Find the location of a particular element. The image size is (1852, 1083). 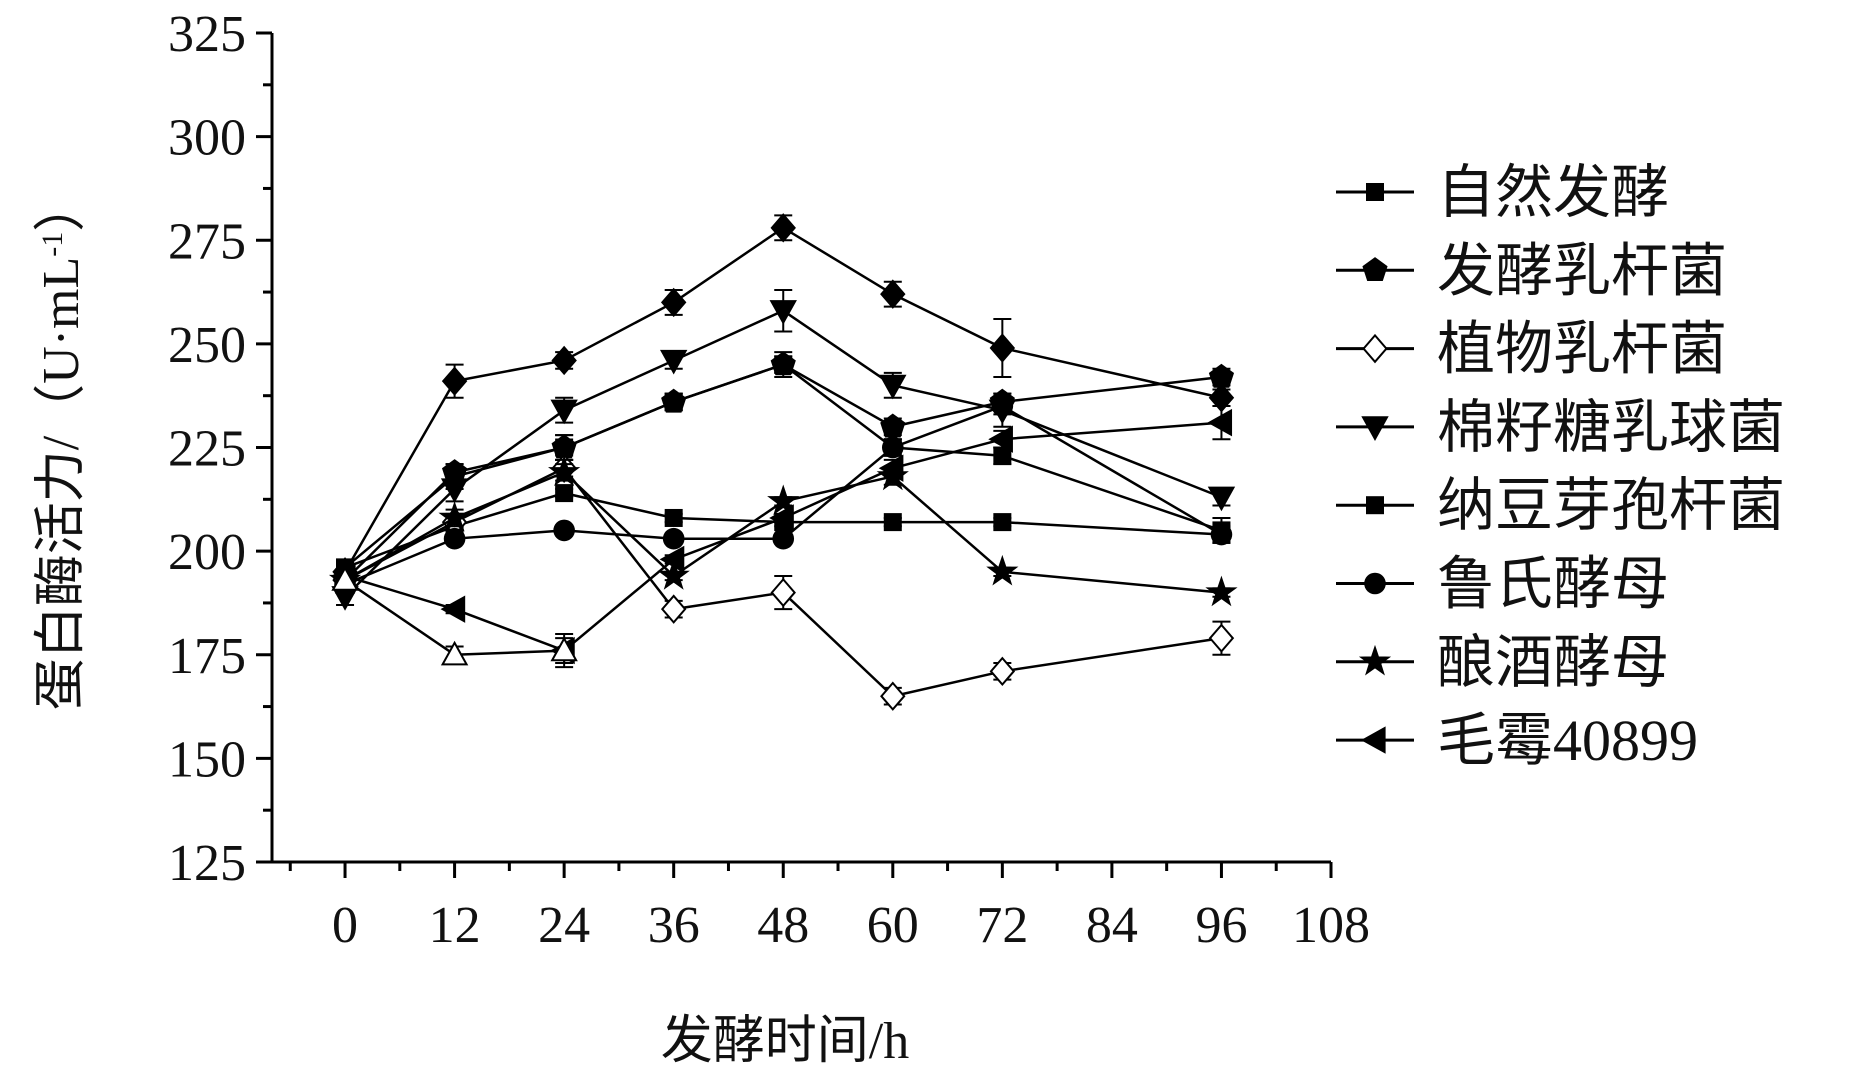

legend-label: 鲁氏酵母 is located at coordinates (1553, 584).